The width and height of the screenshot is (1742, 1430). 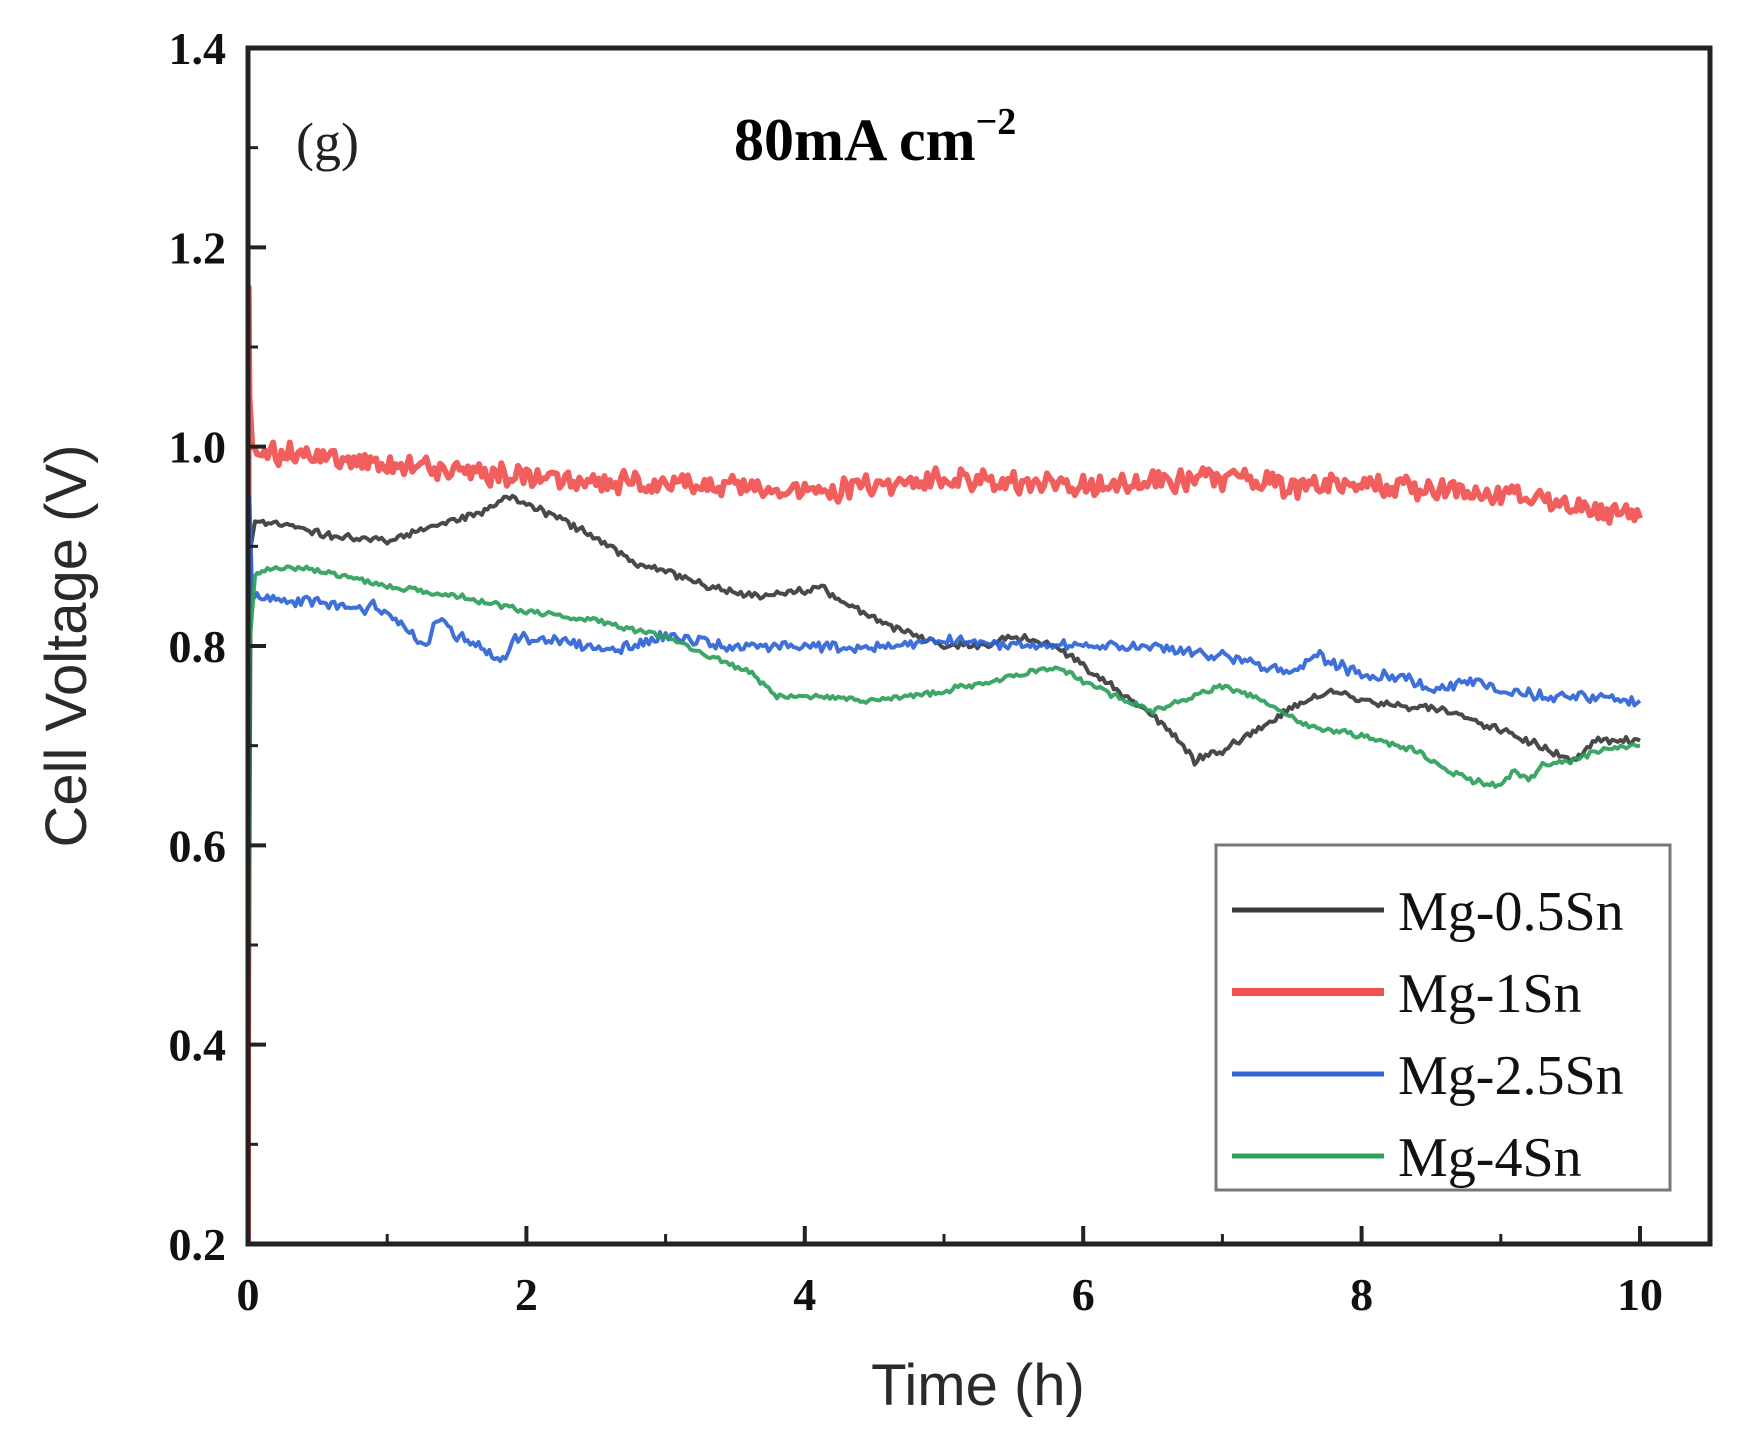 What do you see at coordinates (198, 447) in the screenshot?
I see `y-tick-label: 1.0` at bounding box center [198, 447].